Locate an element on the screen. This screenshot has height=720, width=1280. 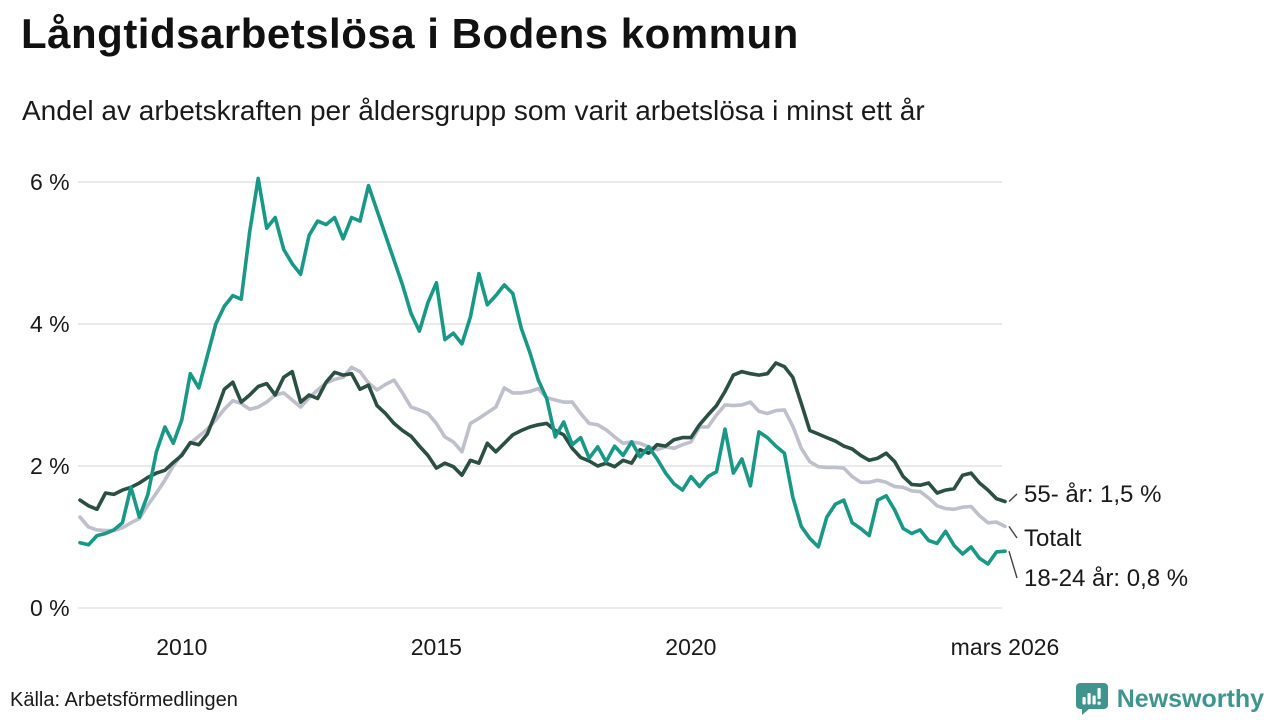
series-end-label: 18-24 år: 0,8 % is located at coordinates (1106, 578).